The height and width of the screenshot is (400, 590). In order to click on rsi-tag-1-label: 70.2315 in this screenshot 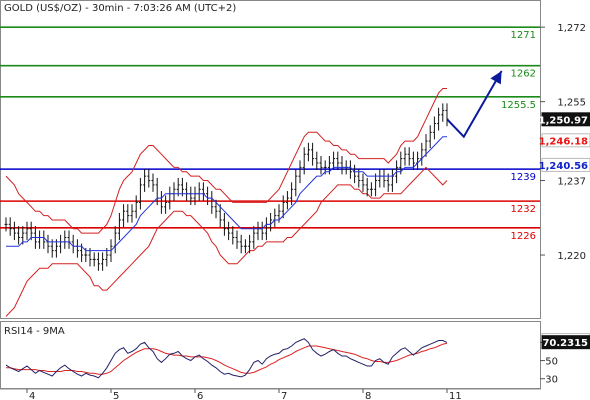, I will do `click(565, 343)`.